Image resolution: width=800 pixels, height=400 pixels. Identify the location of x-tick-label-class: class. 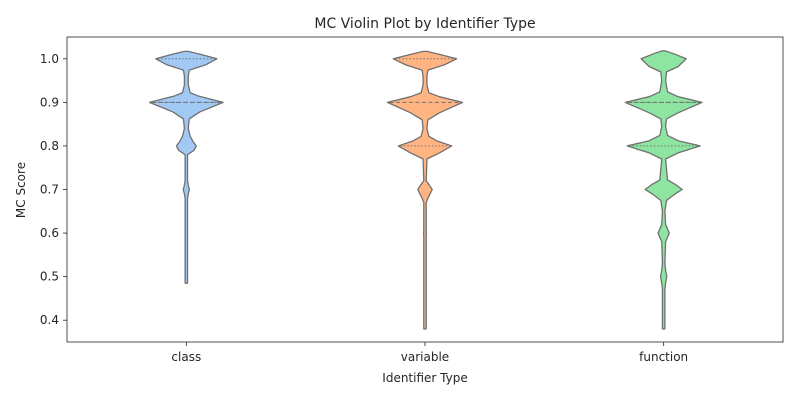
(186, 357).